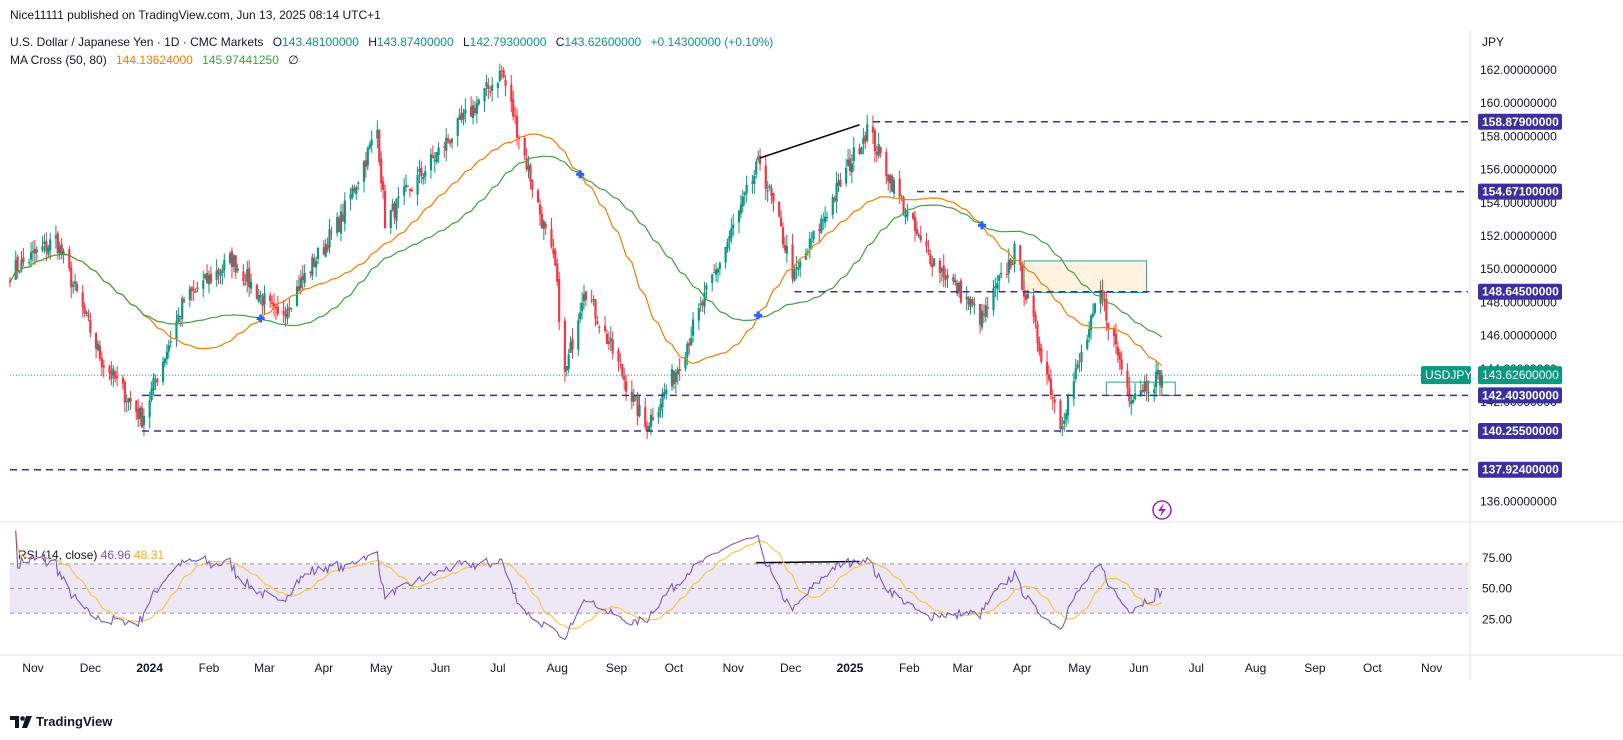 This screenshot has width=1623, height=740. What do you see at coordinates (557, 668) in the screenshot?
I see `time-axis-label: Aug` at bounding box center [557, 668].